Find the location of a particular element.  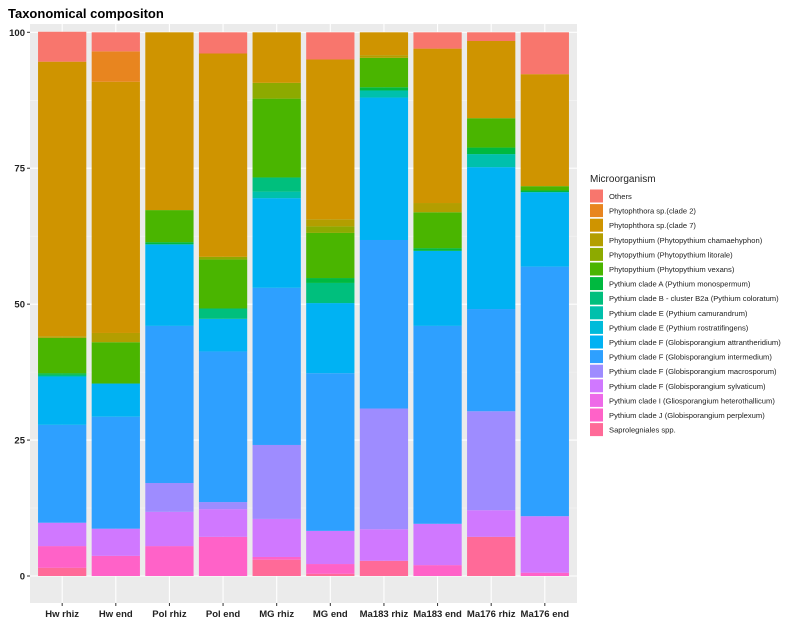

legend-label: Saprolegniales spp. is located at coordinates (642, 430).